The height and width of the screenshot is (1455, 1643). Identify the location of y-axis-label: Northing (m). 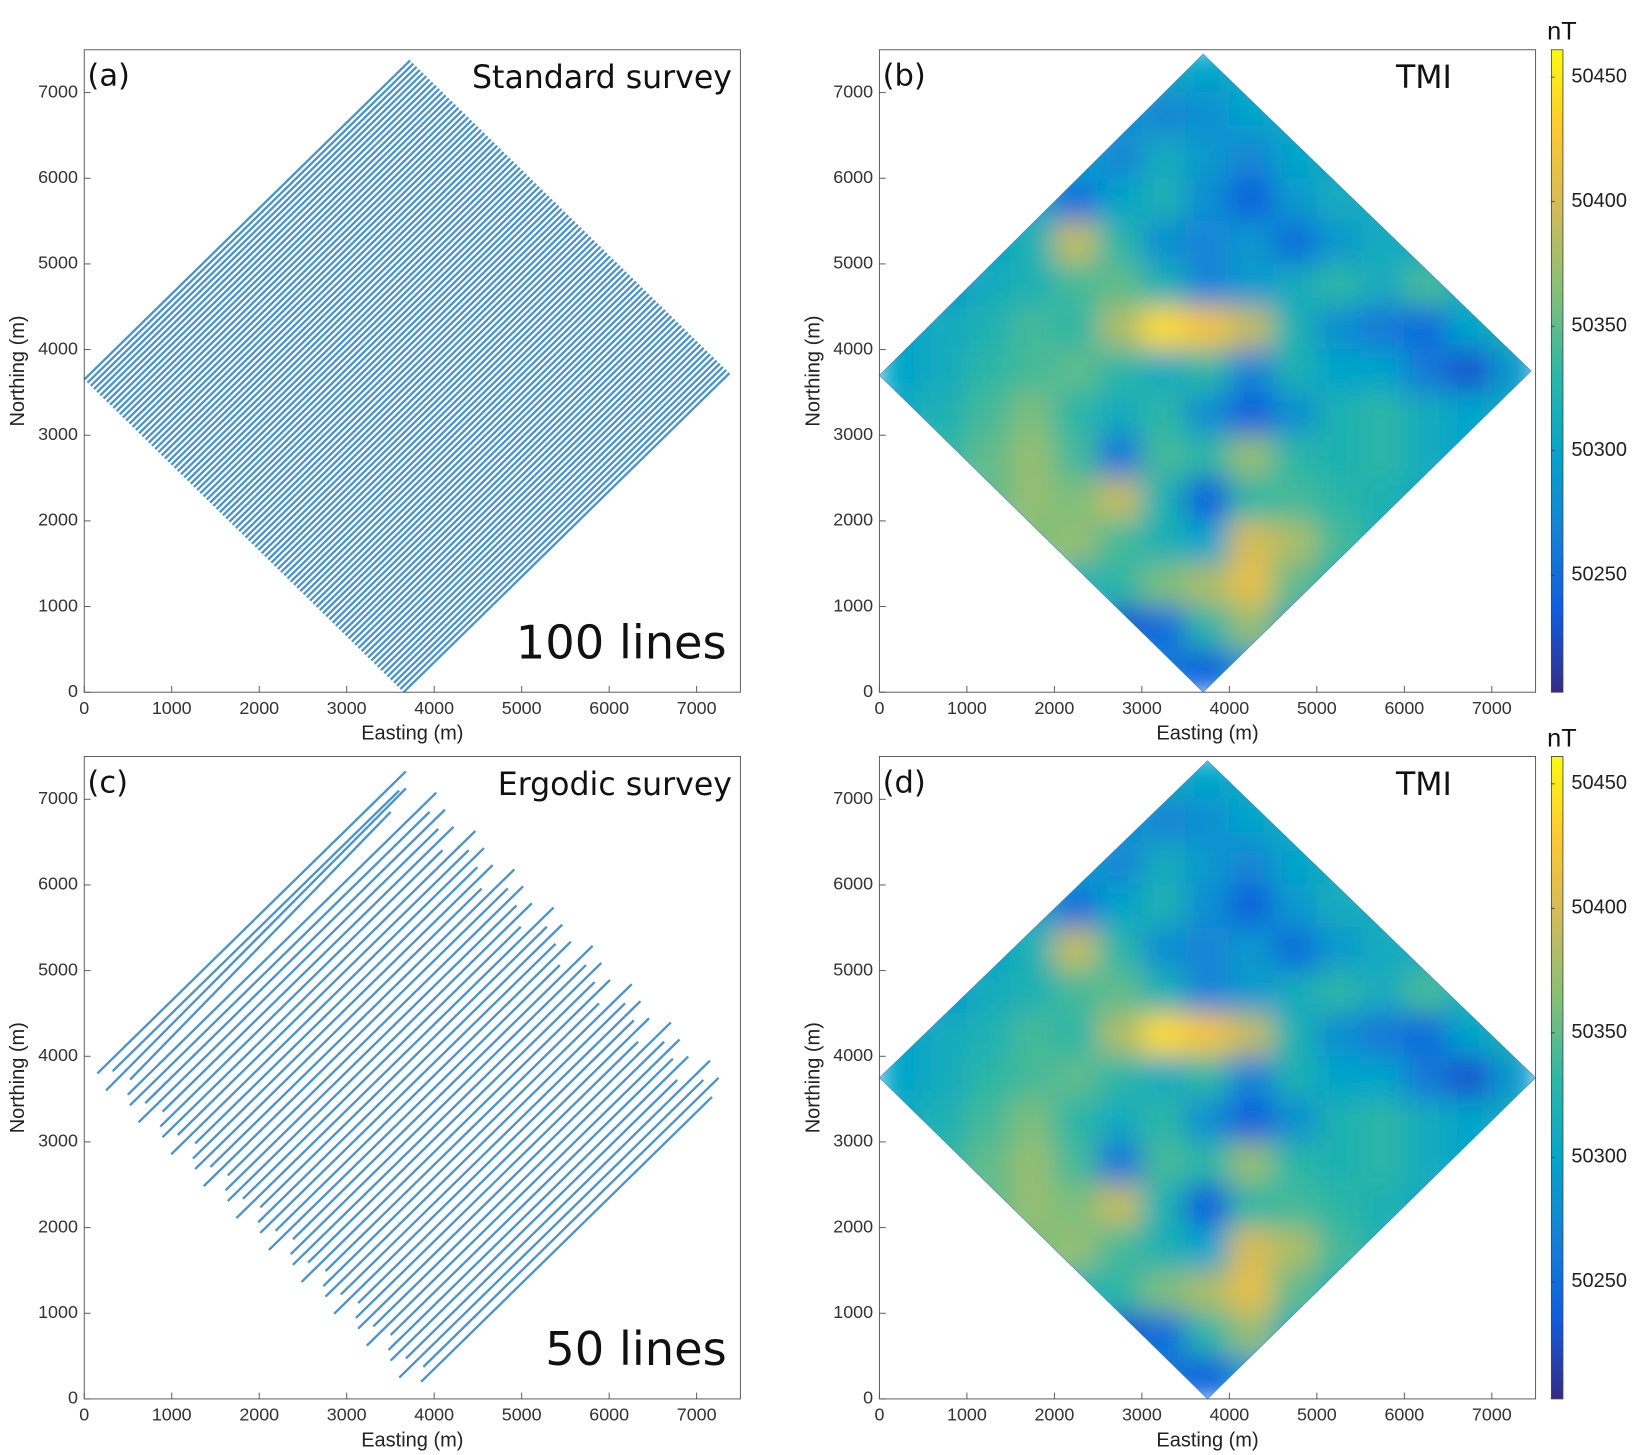
(813, 1077).